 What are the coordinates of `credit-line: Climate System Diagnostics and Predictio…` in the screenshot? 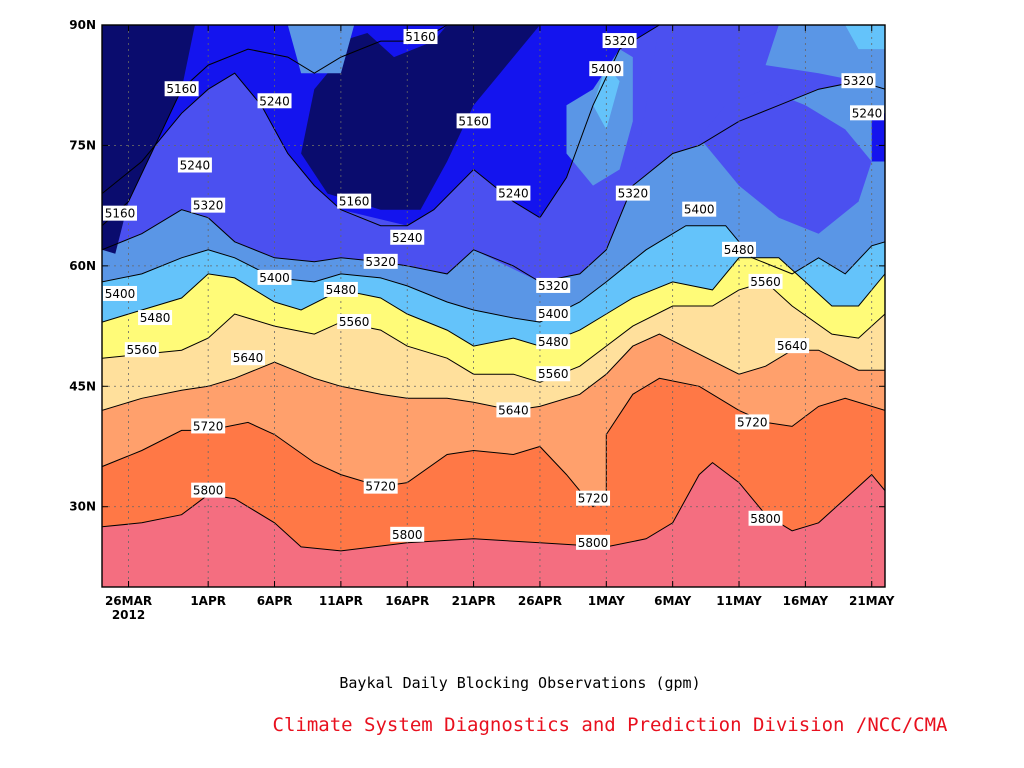 It's located at (610, 725).